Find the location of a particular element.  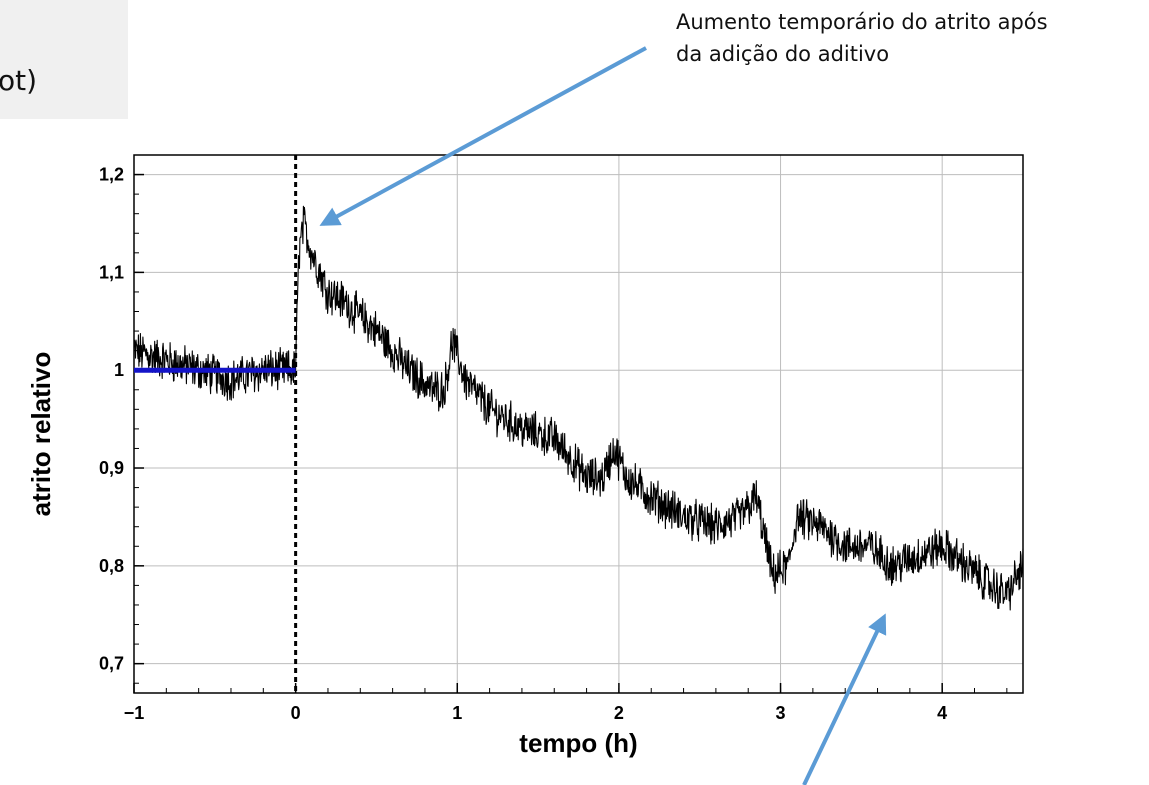

y-tick-label: 0,7 is located at coordinates (111, 664).